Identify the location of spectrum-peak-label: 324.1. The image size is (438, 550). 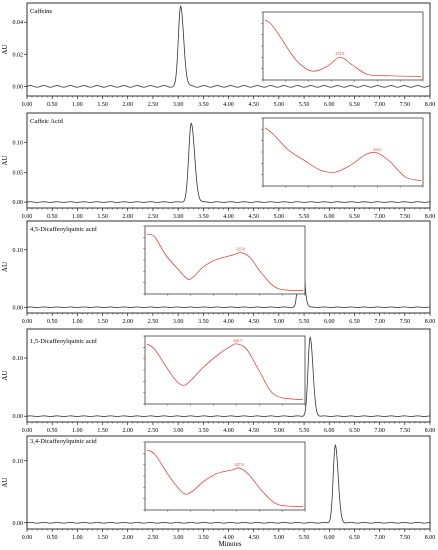
(377, 149).